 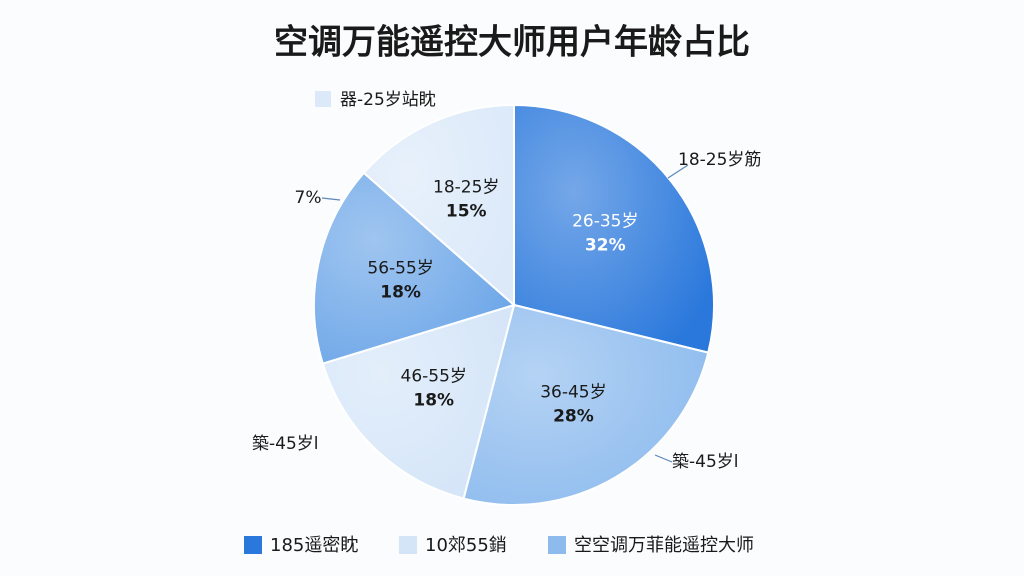 I want to click on slice-value-label: 32%, so click(x=605, y=245).